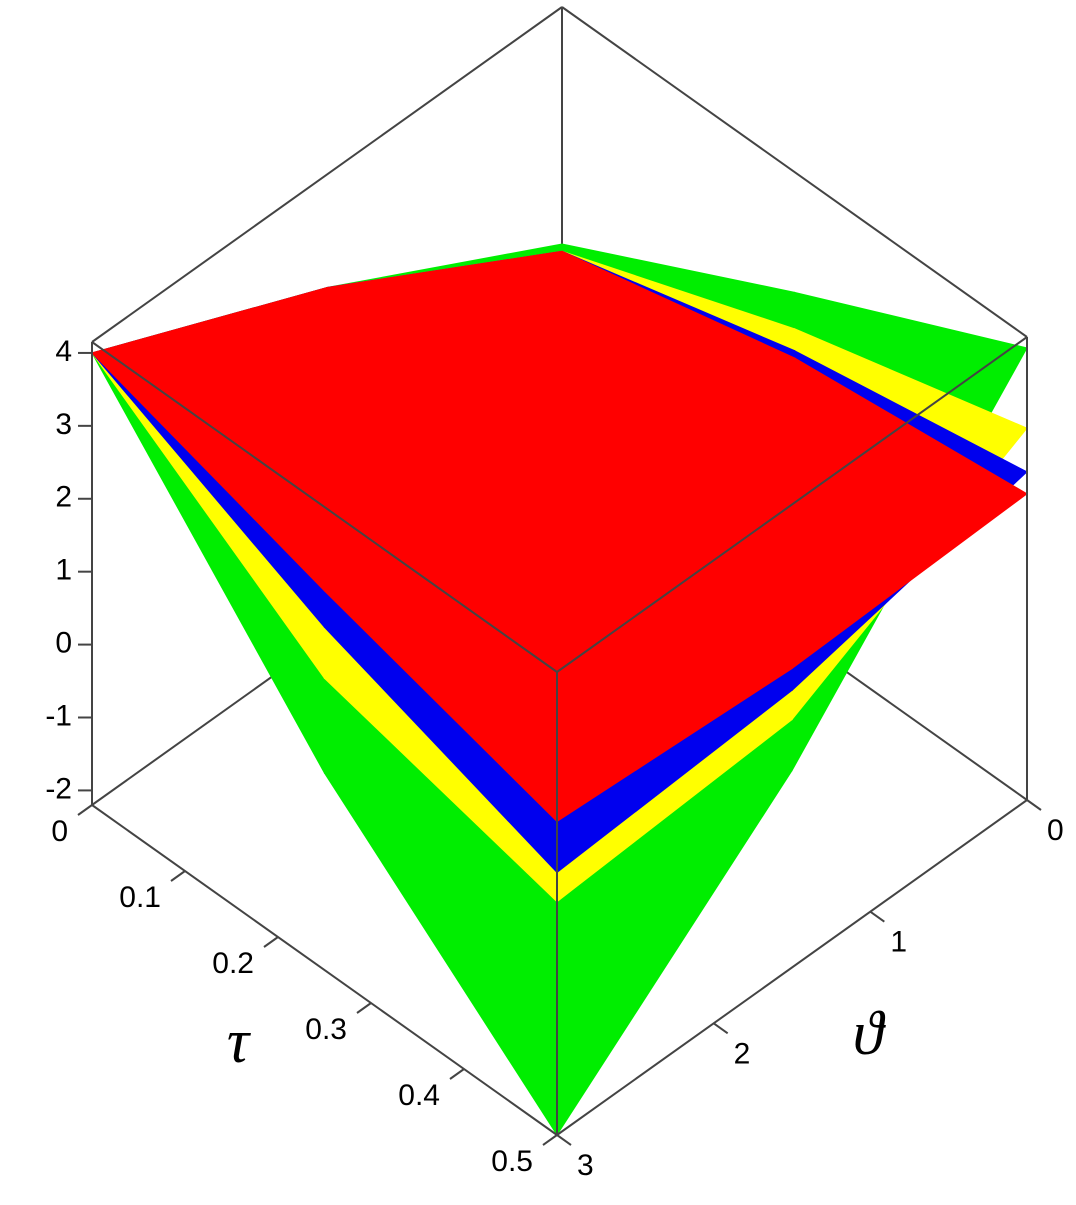 The height and width of the screenshot is (1205, 1076). Describe the element at coordinates (63, 570) in the screenshot. I see `z-tick-label: 1` at that location.